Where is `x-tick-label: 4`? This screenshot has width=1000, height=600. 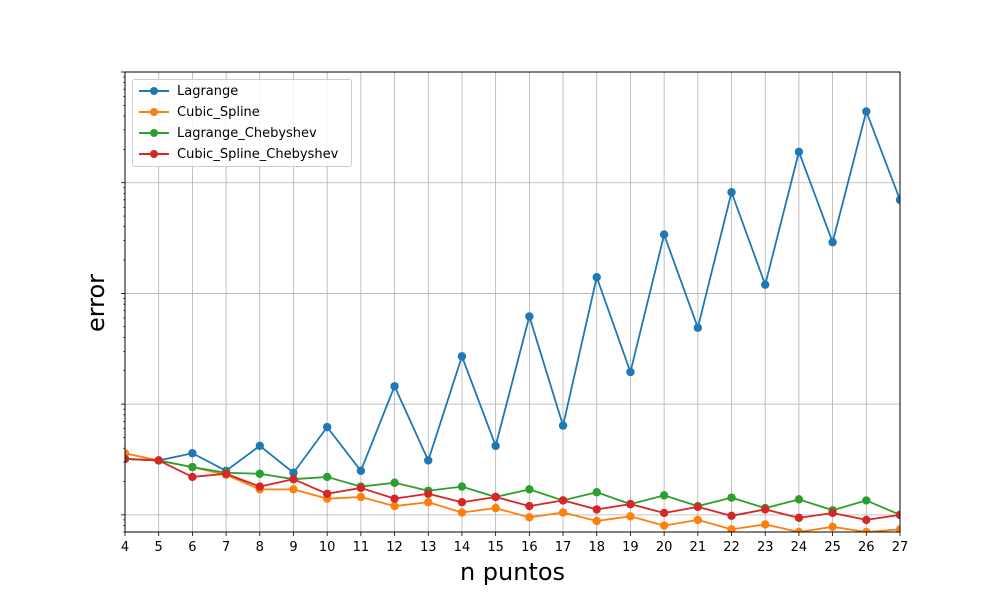
x-tick-label: 4 is located at coordinates (125, 547).